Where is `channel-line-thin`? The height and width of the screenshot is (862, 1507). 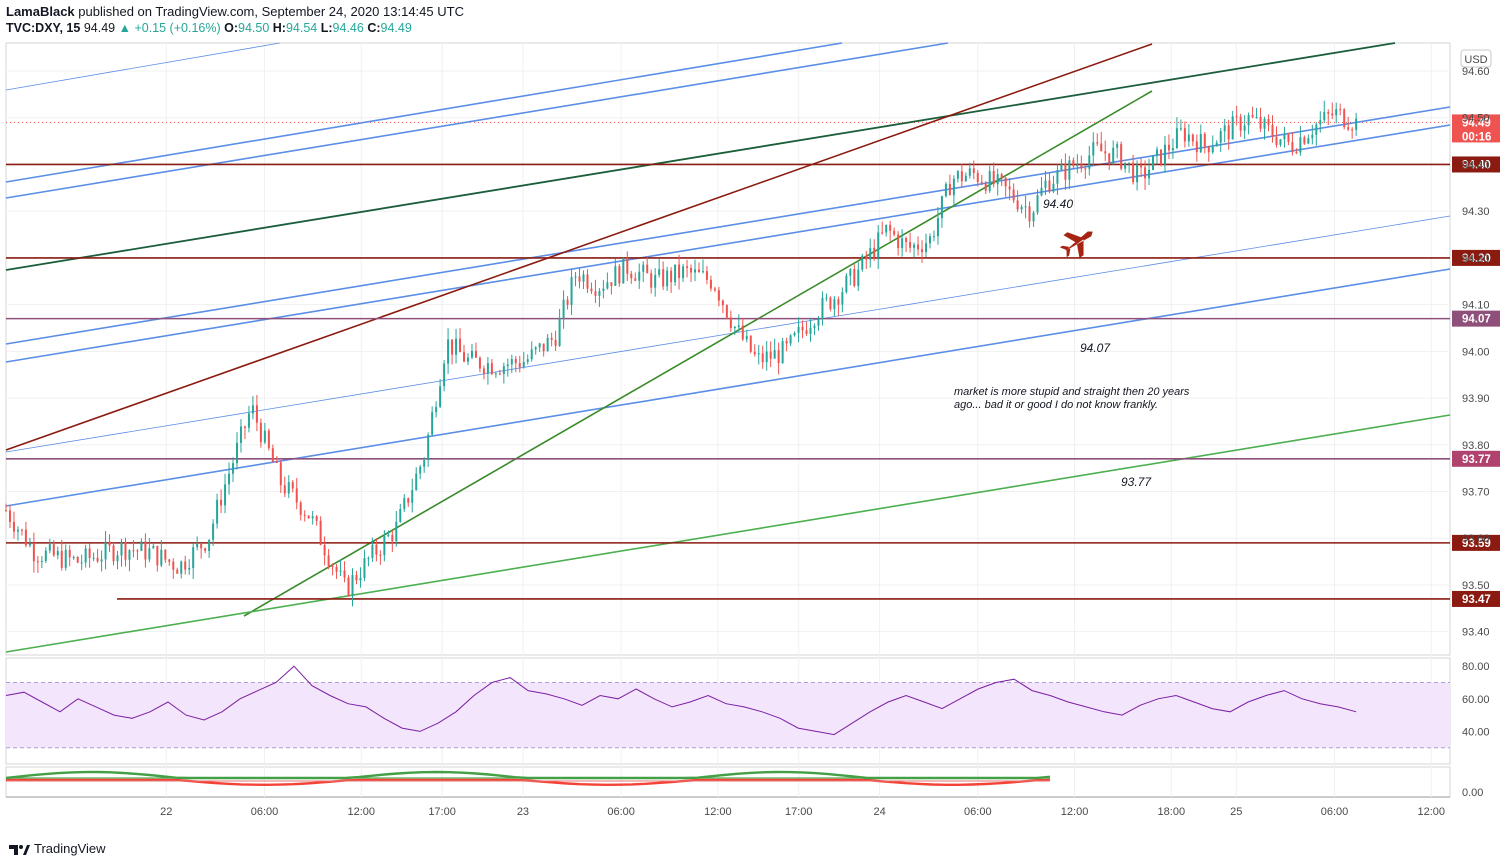
channel-line-thin is located at coordinates (143, 66).